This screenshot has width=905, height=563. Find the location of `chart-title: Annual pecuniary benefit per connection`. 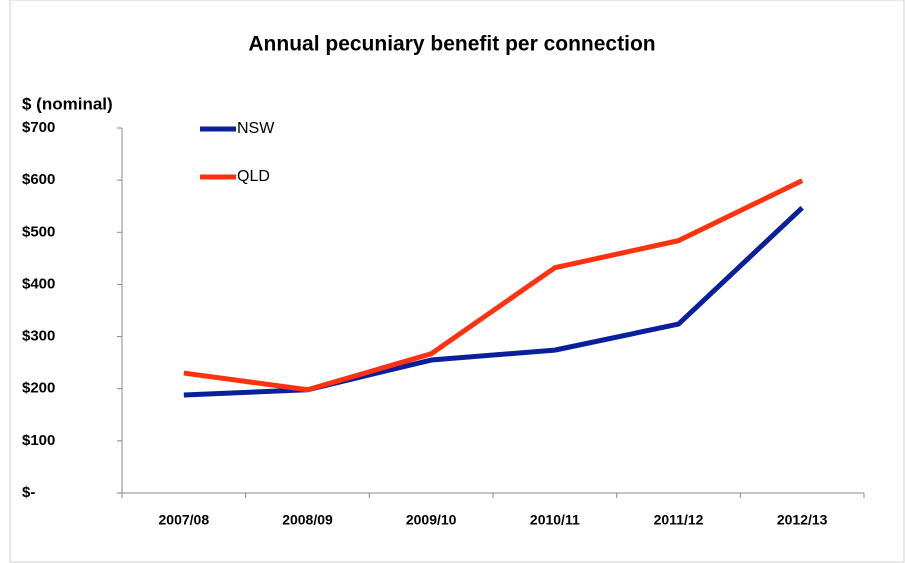

chart-title: Annual pecuniary benefit per connection is located at coordinates (451, 44).